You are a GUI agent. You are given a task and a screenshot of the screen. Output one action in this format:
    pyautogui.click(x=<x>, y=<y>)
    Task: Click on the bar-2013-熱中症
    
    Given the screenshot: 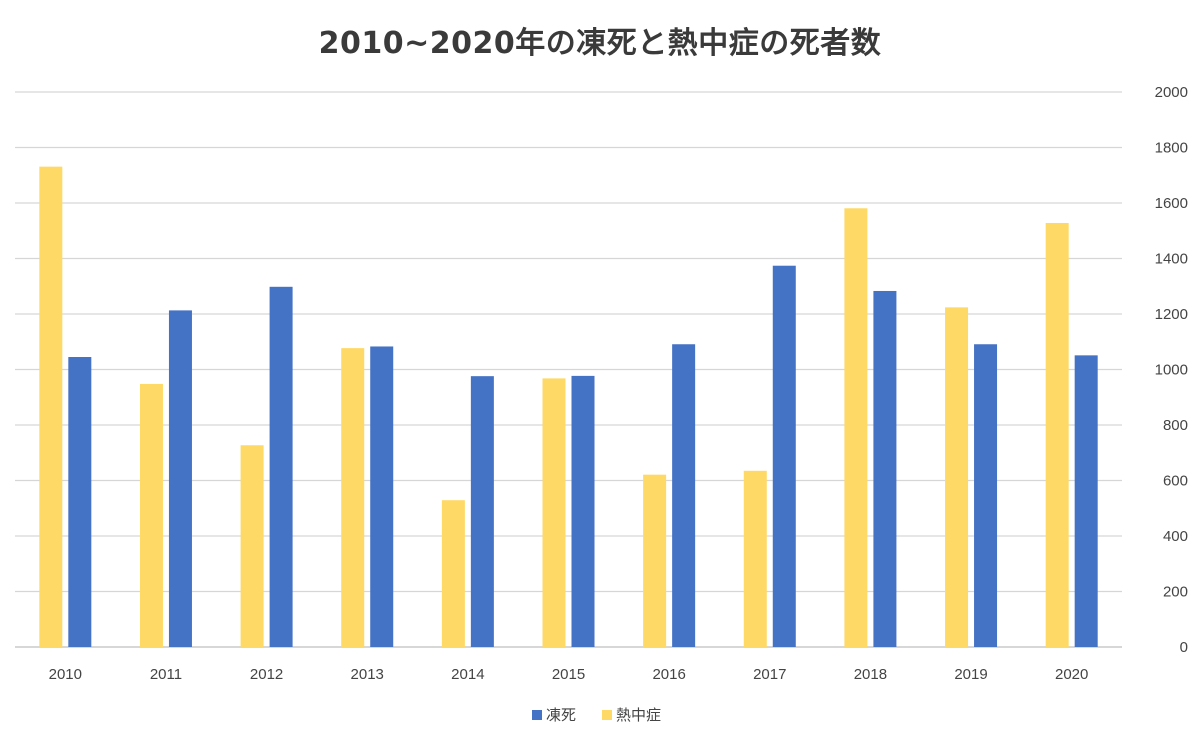 What is the action you would take?
    pyautogui.click(x=353, y=497)
    